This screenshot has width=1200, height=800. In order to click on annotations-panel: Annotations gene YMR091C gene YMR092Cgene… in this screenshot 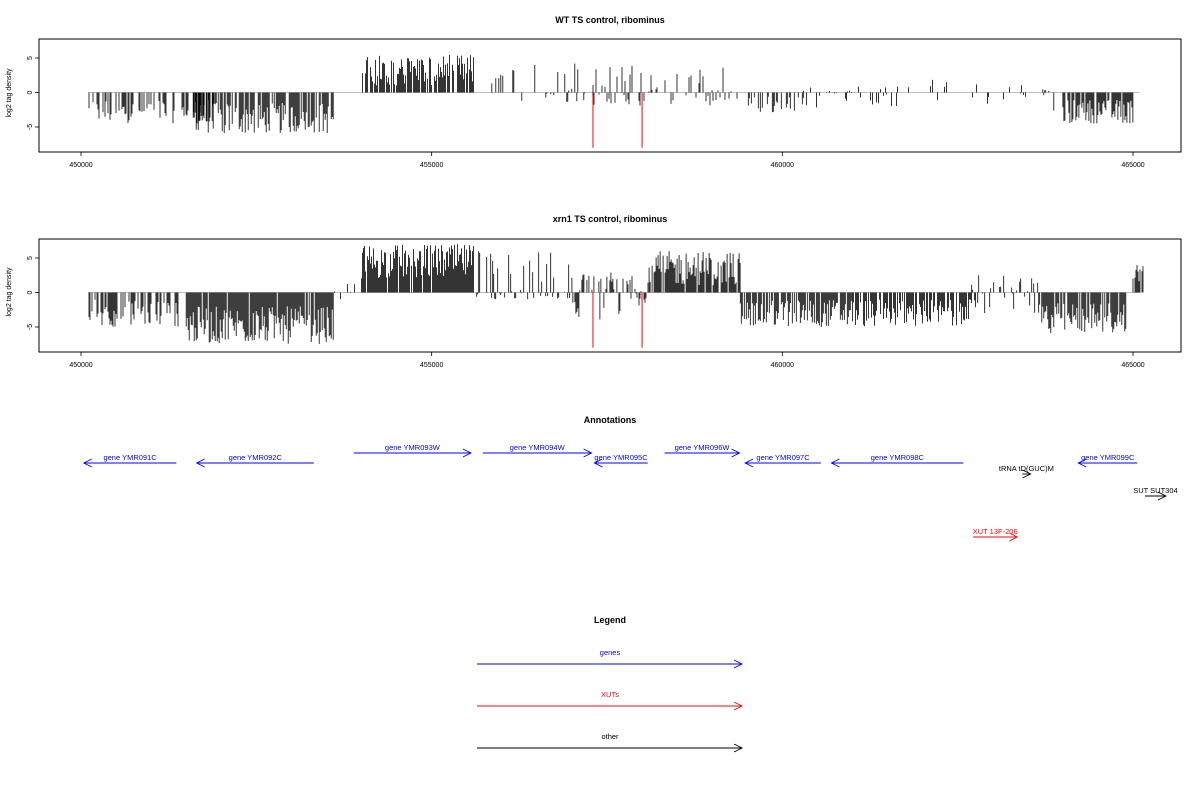, I will do `click(630, 478)`.